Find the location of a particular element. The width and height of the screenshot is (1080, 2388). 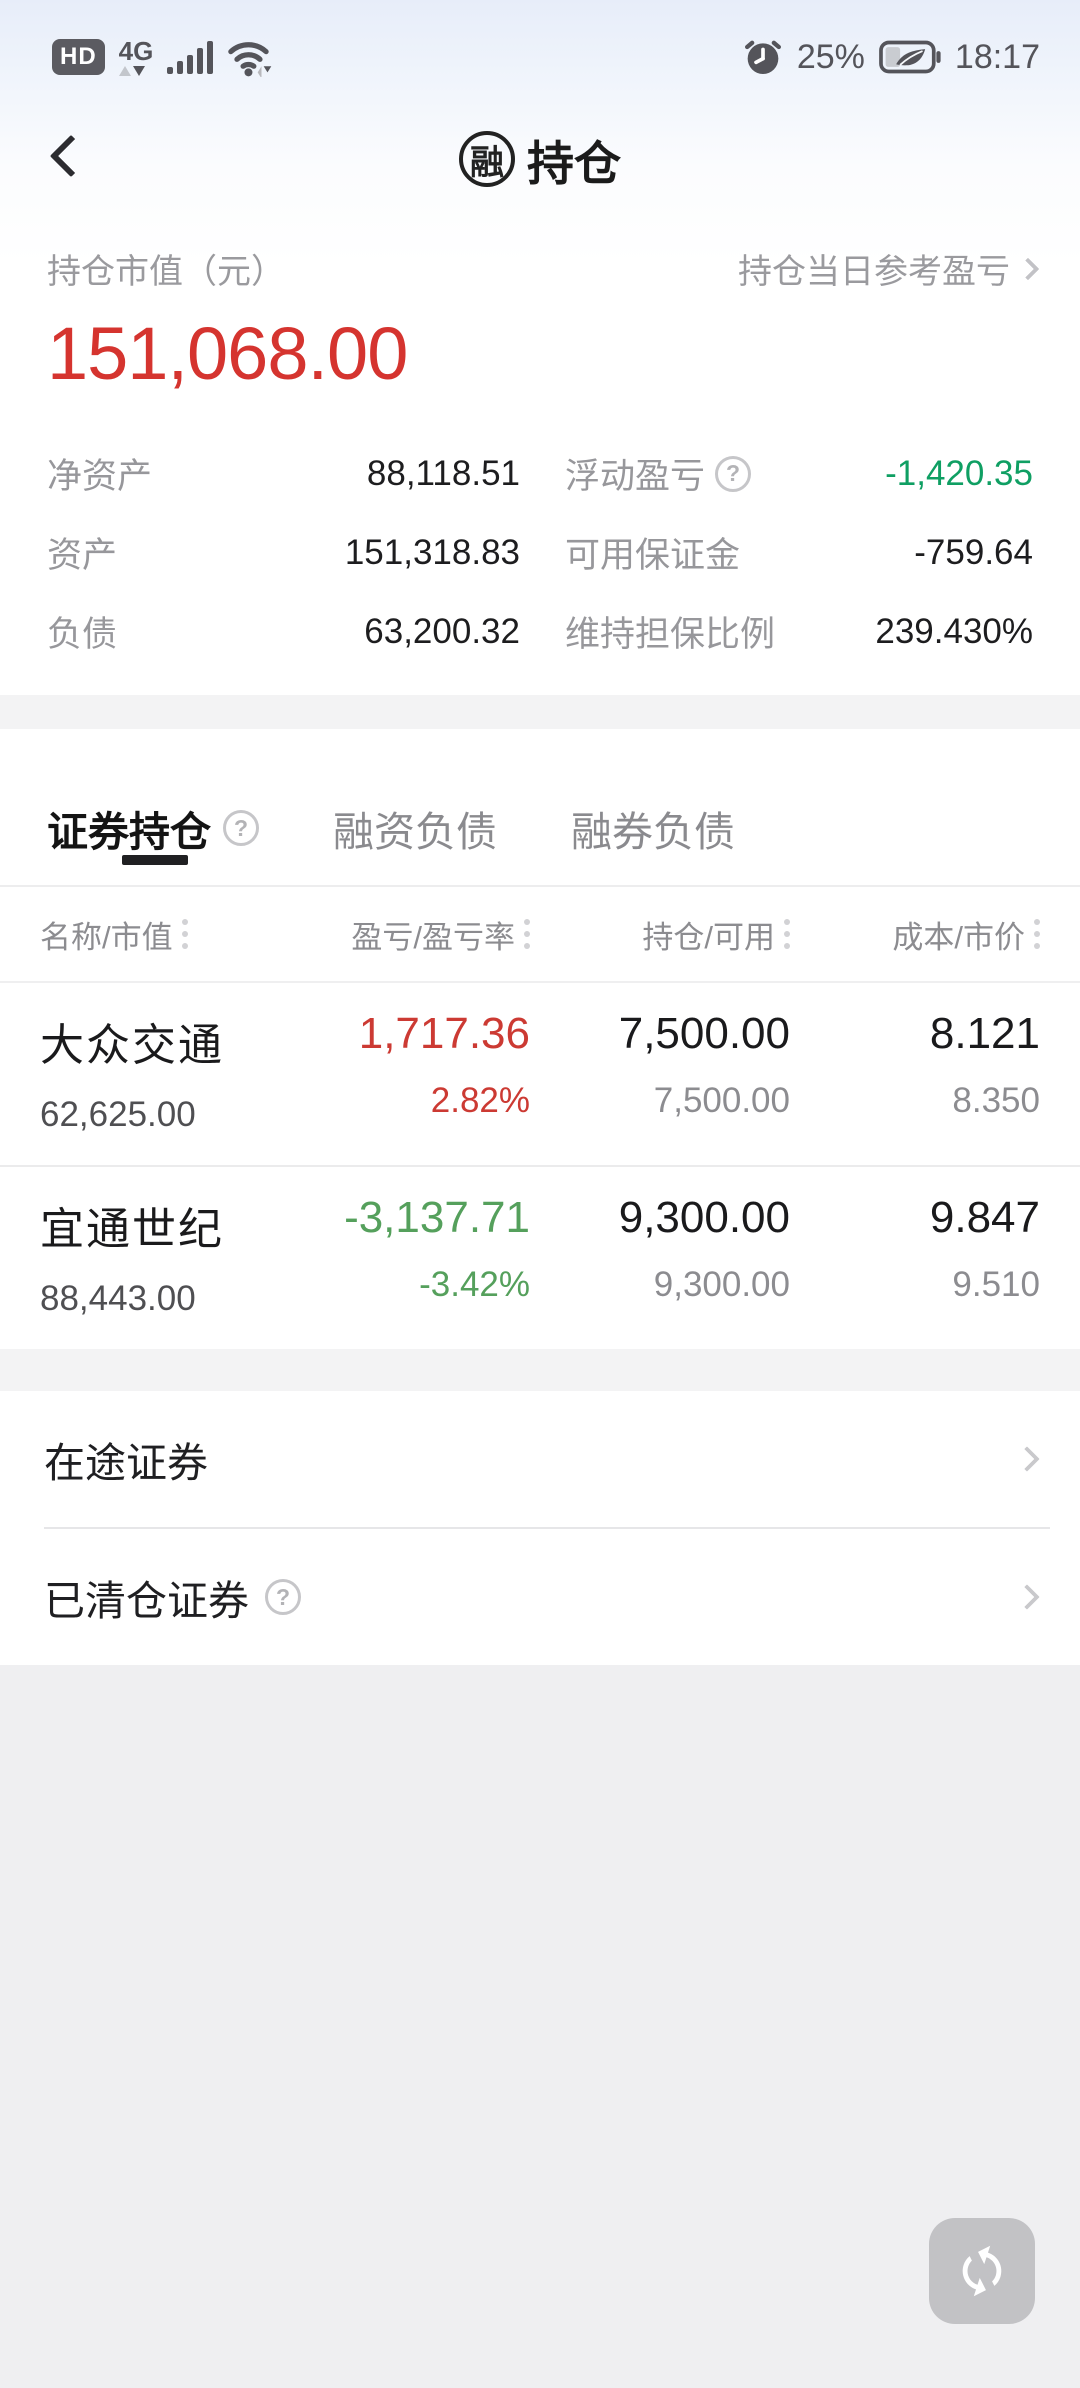

pnl-rate: -3.42% is located at coordinates (474, 1284).